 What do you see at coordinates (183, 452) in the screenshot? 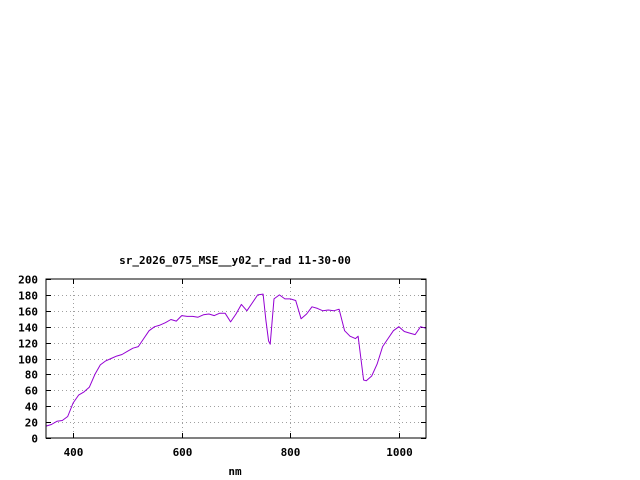
I see `x-tick-label: 600` at bounding box center [183, 452].